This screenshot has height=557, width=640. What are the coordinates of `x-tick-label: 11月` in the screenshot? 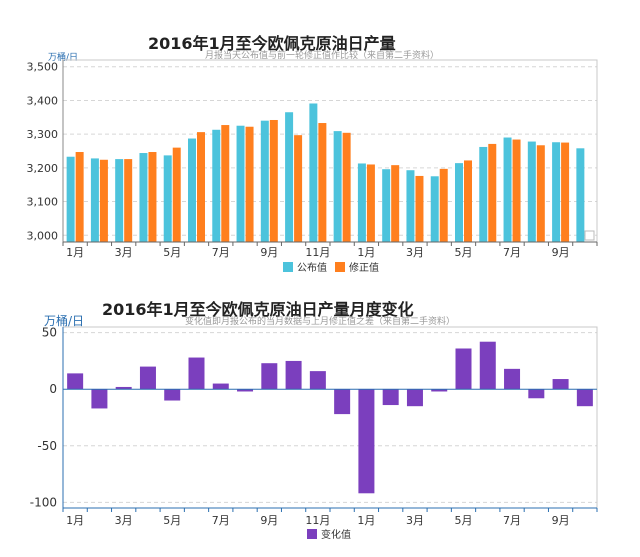 It's located at (317, 520).